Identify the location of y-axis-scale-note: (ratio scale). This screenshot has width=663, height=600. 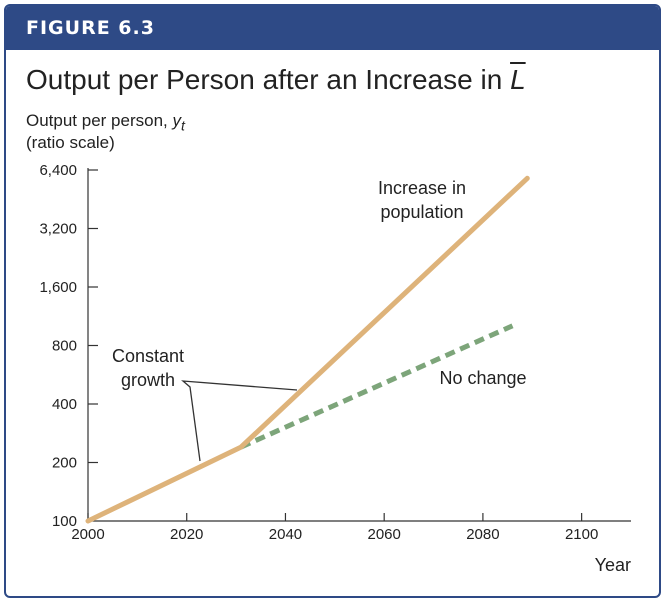
(70, 142).